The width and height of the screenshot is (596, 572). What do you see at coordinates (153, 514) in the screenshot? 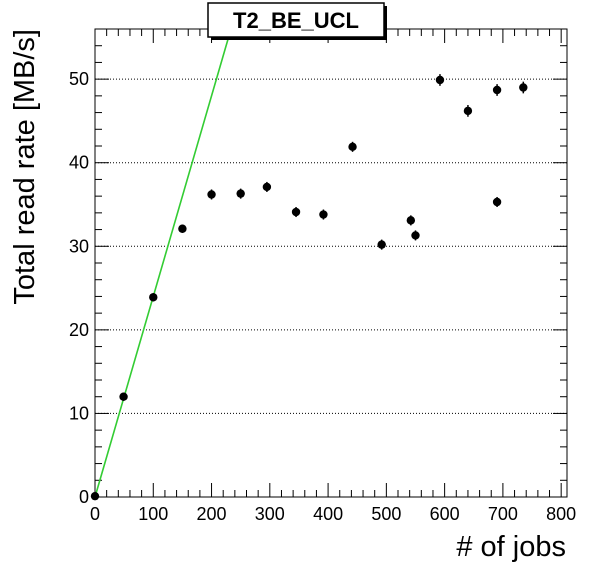
I see `x-tick-label: 100` at bounding box center [153, 514].